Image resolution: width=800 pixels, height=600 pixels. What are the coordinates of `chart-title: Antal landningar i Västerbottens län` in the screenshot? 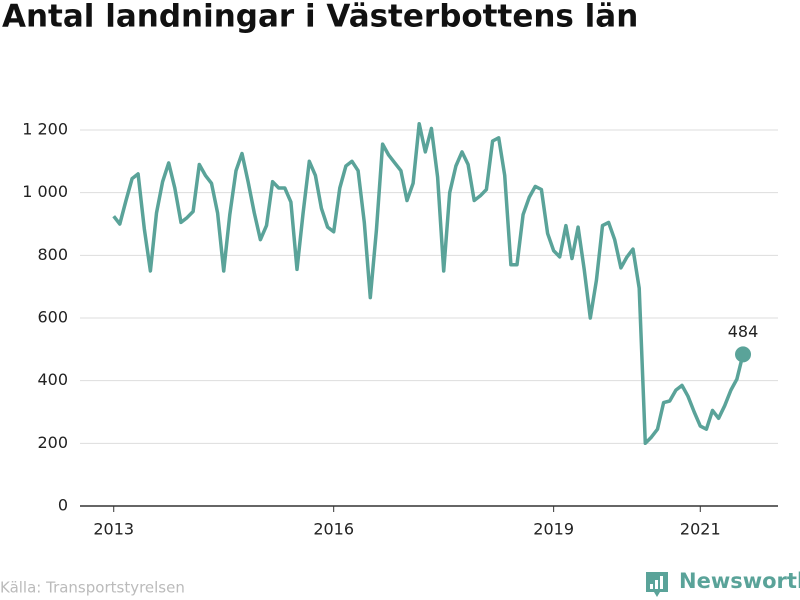 It's located at (320, 17).